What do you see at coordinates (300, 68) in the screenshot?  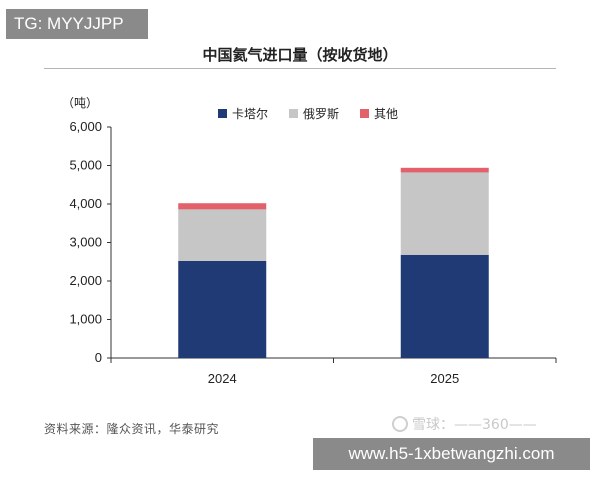 I see `title-divider` at bounding box center [300, 68].